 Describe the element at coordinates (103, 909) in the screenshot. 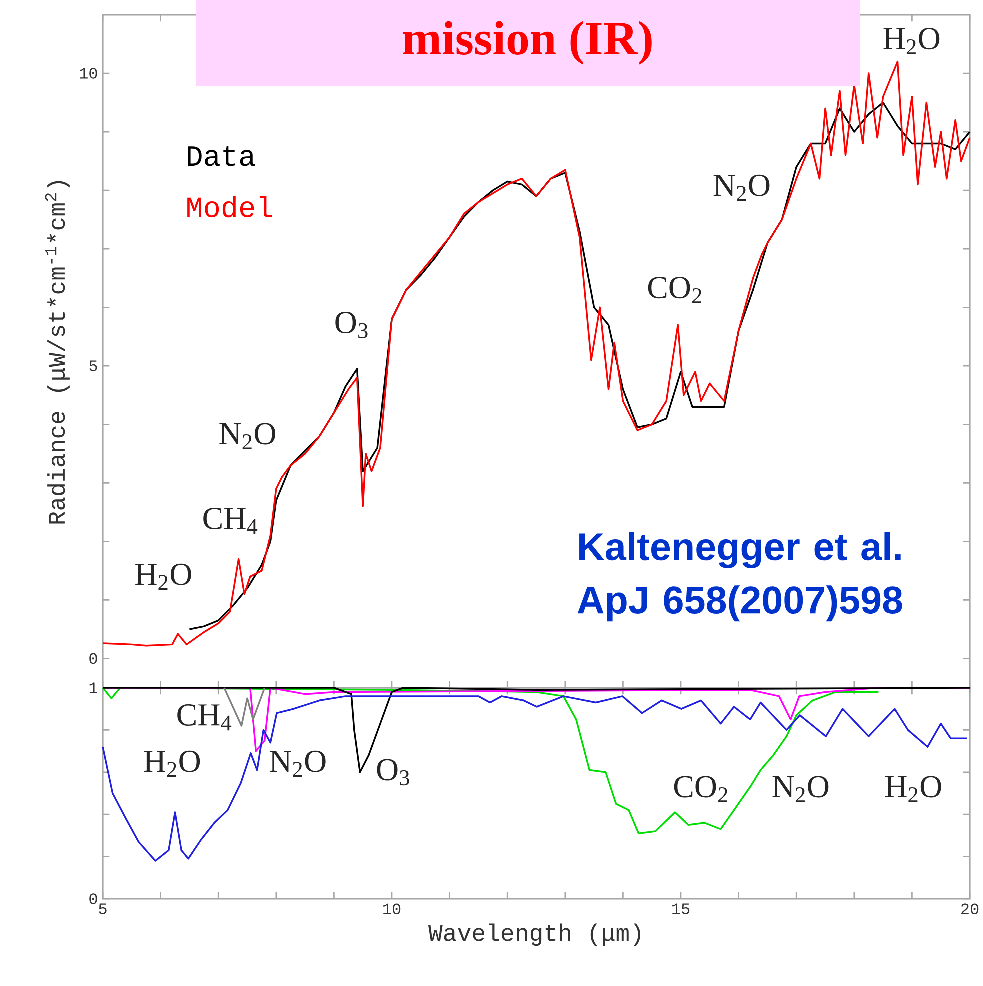

I see `x-tick-label: 5` at that location.